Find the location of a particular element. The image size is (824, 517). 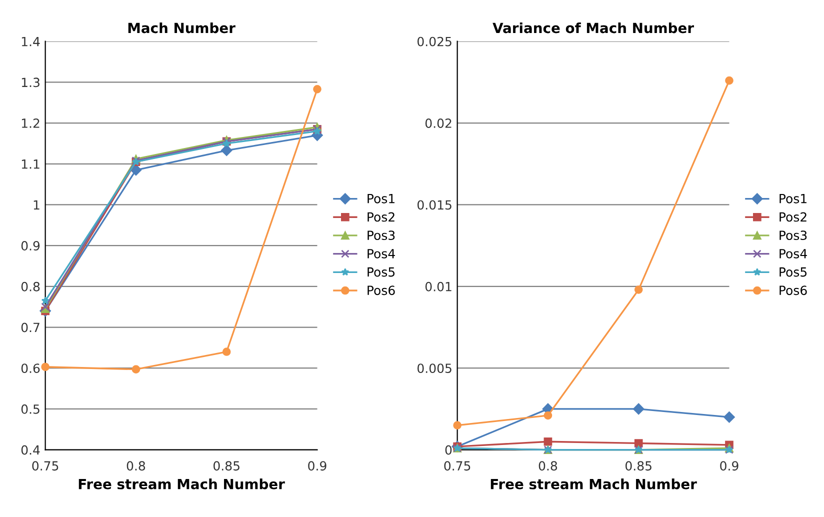

y-tick-label: 1.2 is located at coordinates (31, 123).